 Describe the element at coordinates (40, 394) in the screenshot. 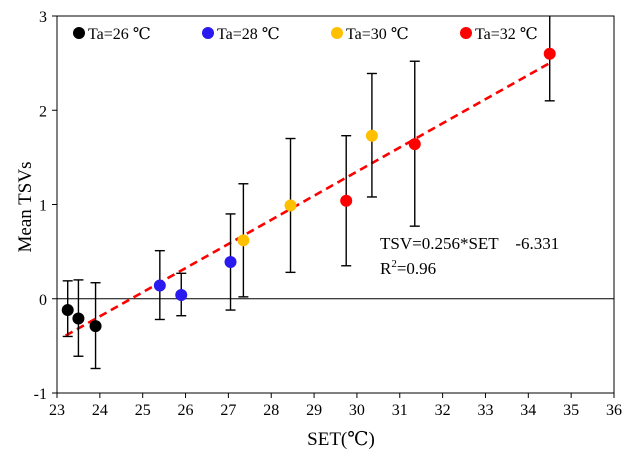

I see `y-tick-label: -1` at that location.